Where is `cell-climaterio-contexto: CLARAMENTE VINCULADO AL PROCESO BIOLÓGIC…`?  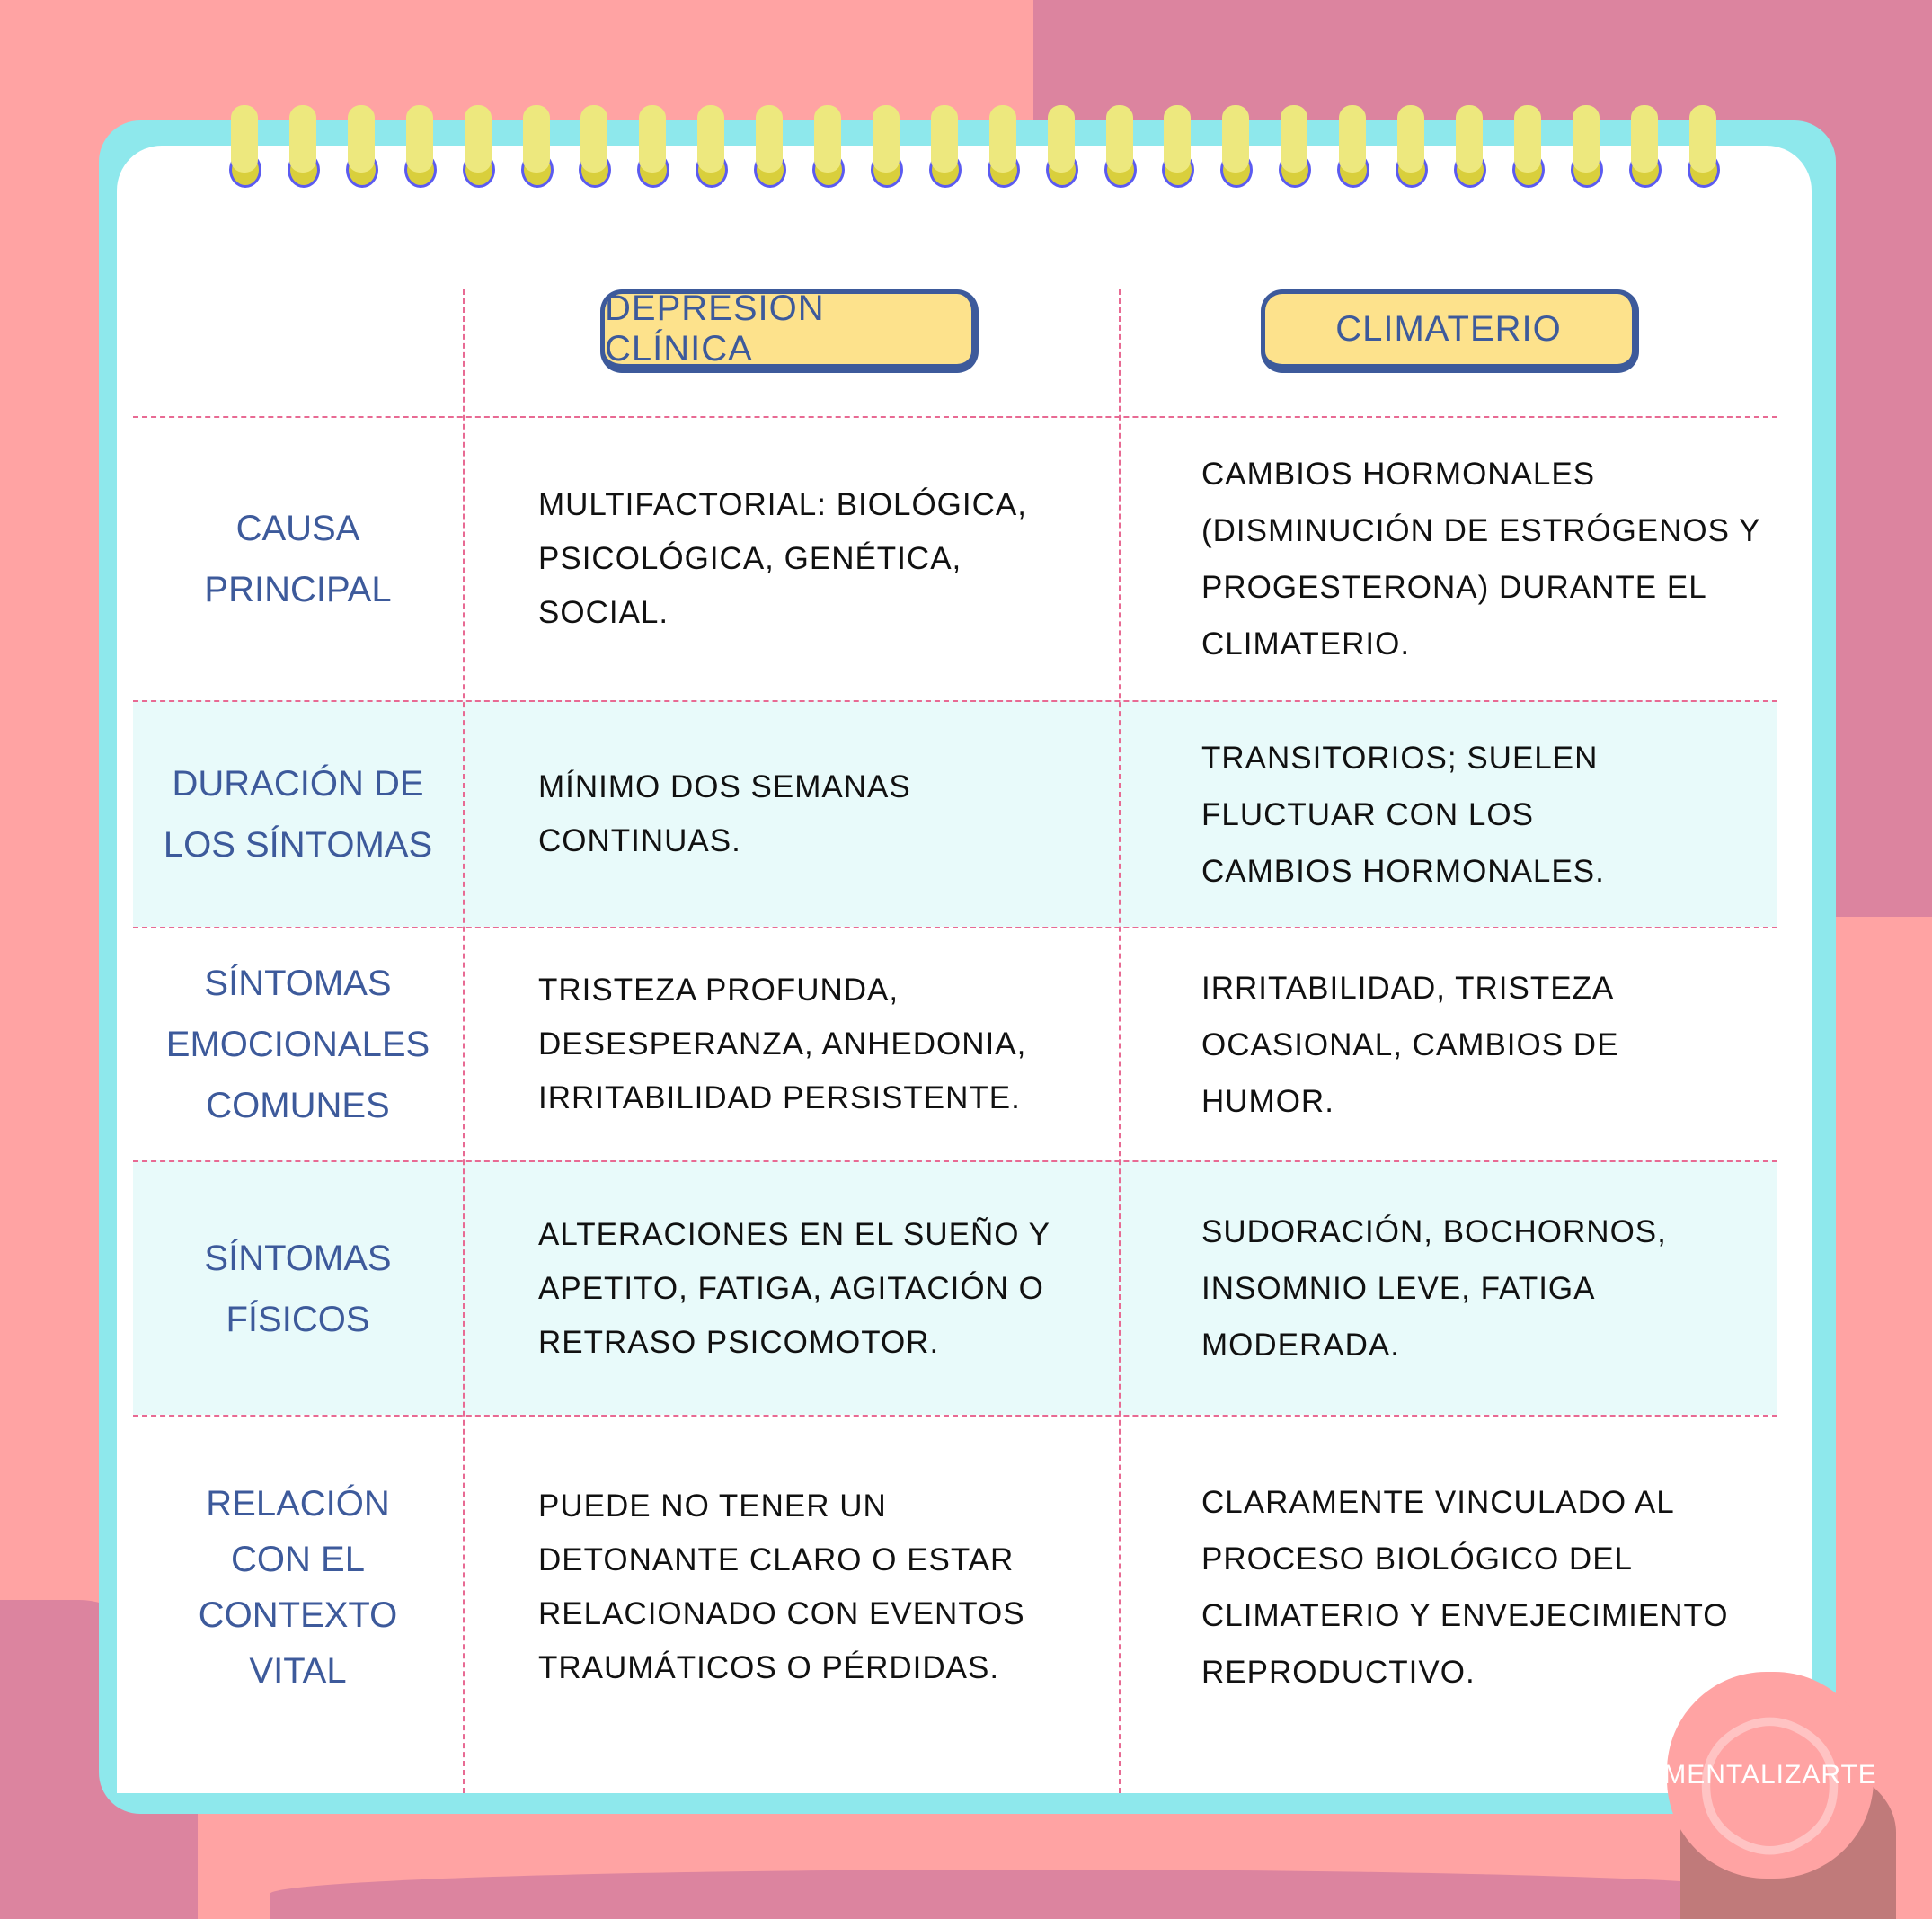 cell-climaterio-contexto: CLARAMENTE VINCULADO AL PROCESO BIOLÓGIC… is located at coordinates (1465, 1588).